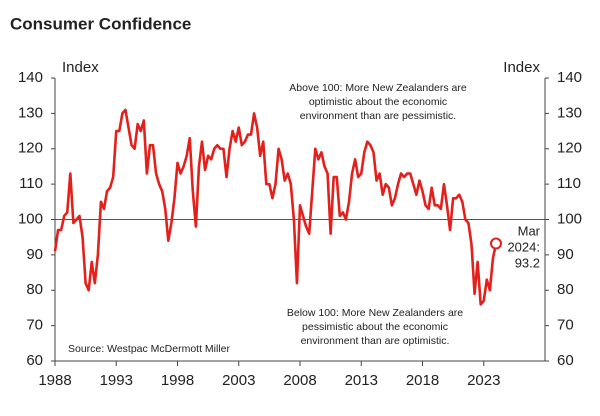 This screenshot has width=600, height=416. What do you see at coordinates (569, 112) in the screenshot?
I see `y2-tick-label: 130` at bounding box center [569, 112].